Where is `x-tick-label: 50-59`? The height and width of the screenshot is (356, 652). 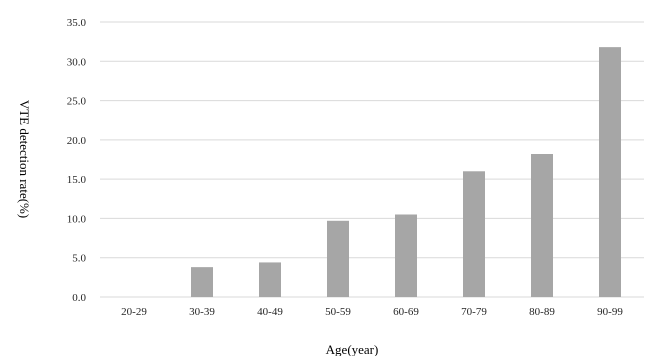
x-tick-label: 50-59 is located at coordinates (338, 312).